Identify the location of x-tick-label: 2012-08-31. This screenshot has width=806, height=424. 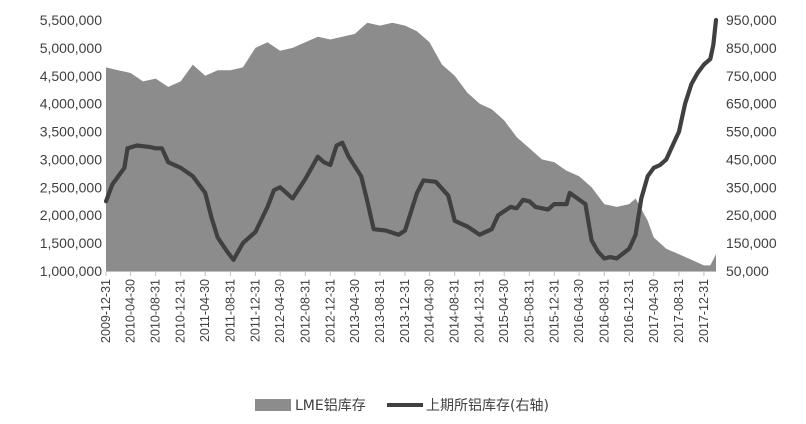
(305, 311).